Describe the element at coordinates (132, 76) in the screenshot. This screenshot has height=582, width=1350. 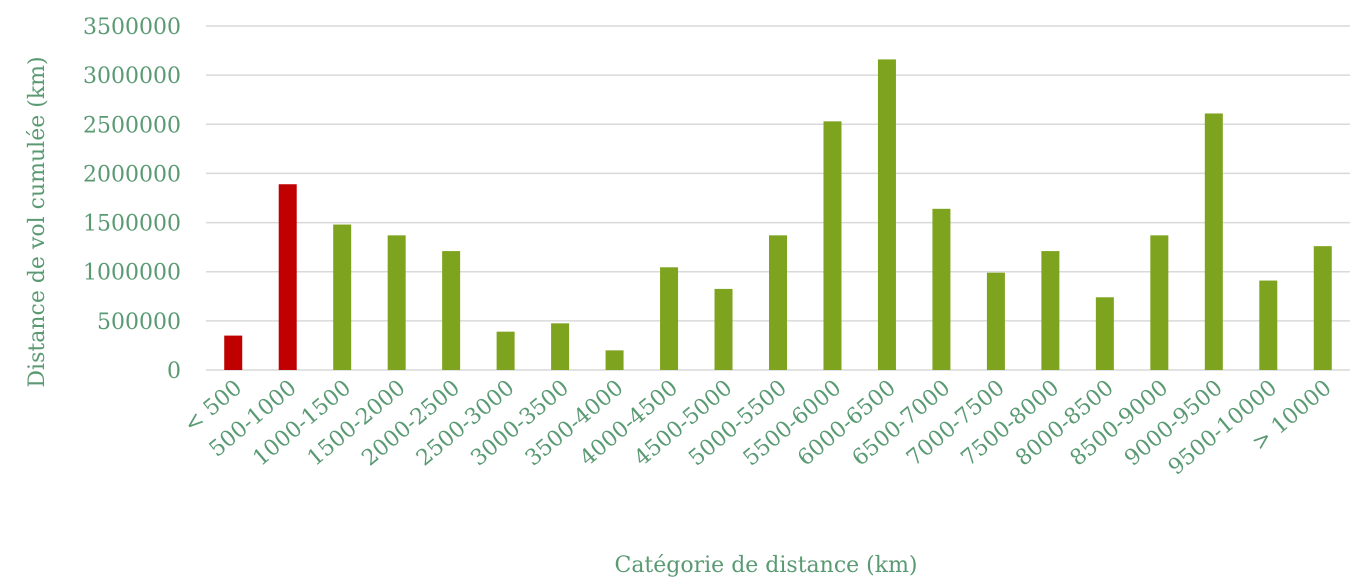
I see `y-tick-label: 3000000` at that location.